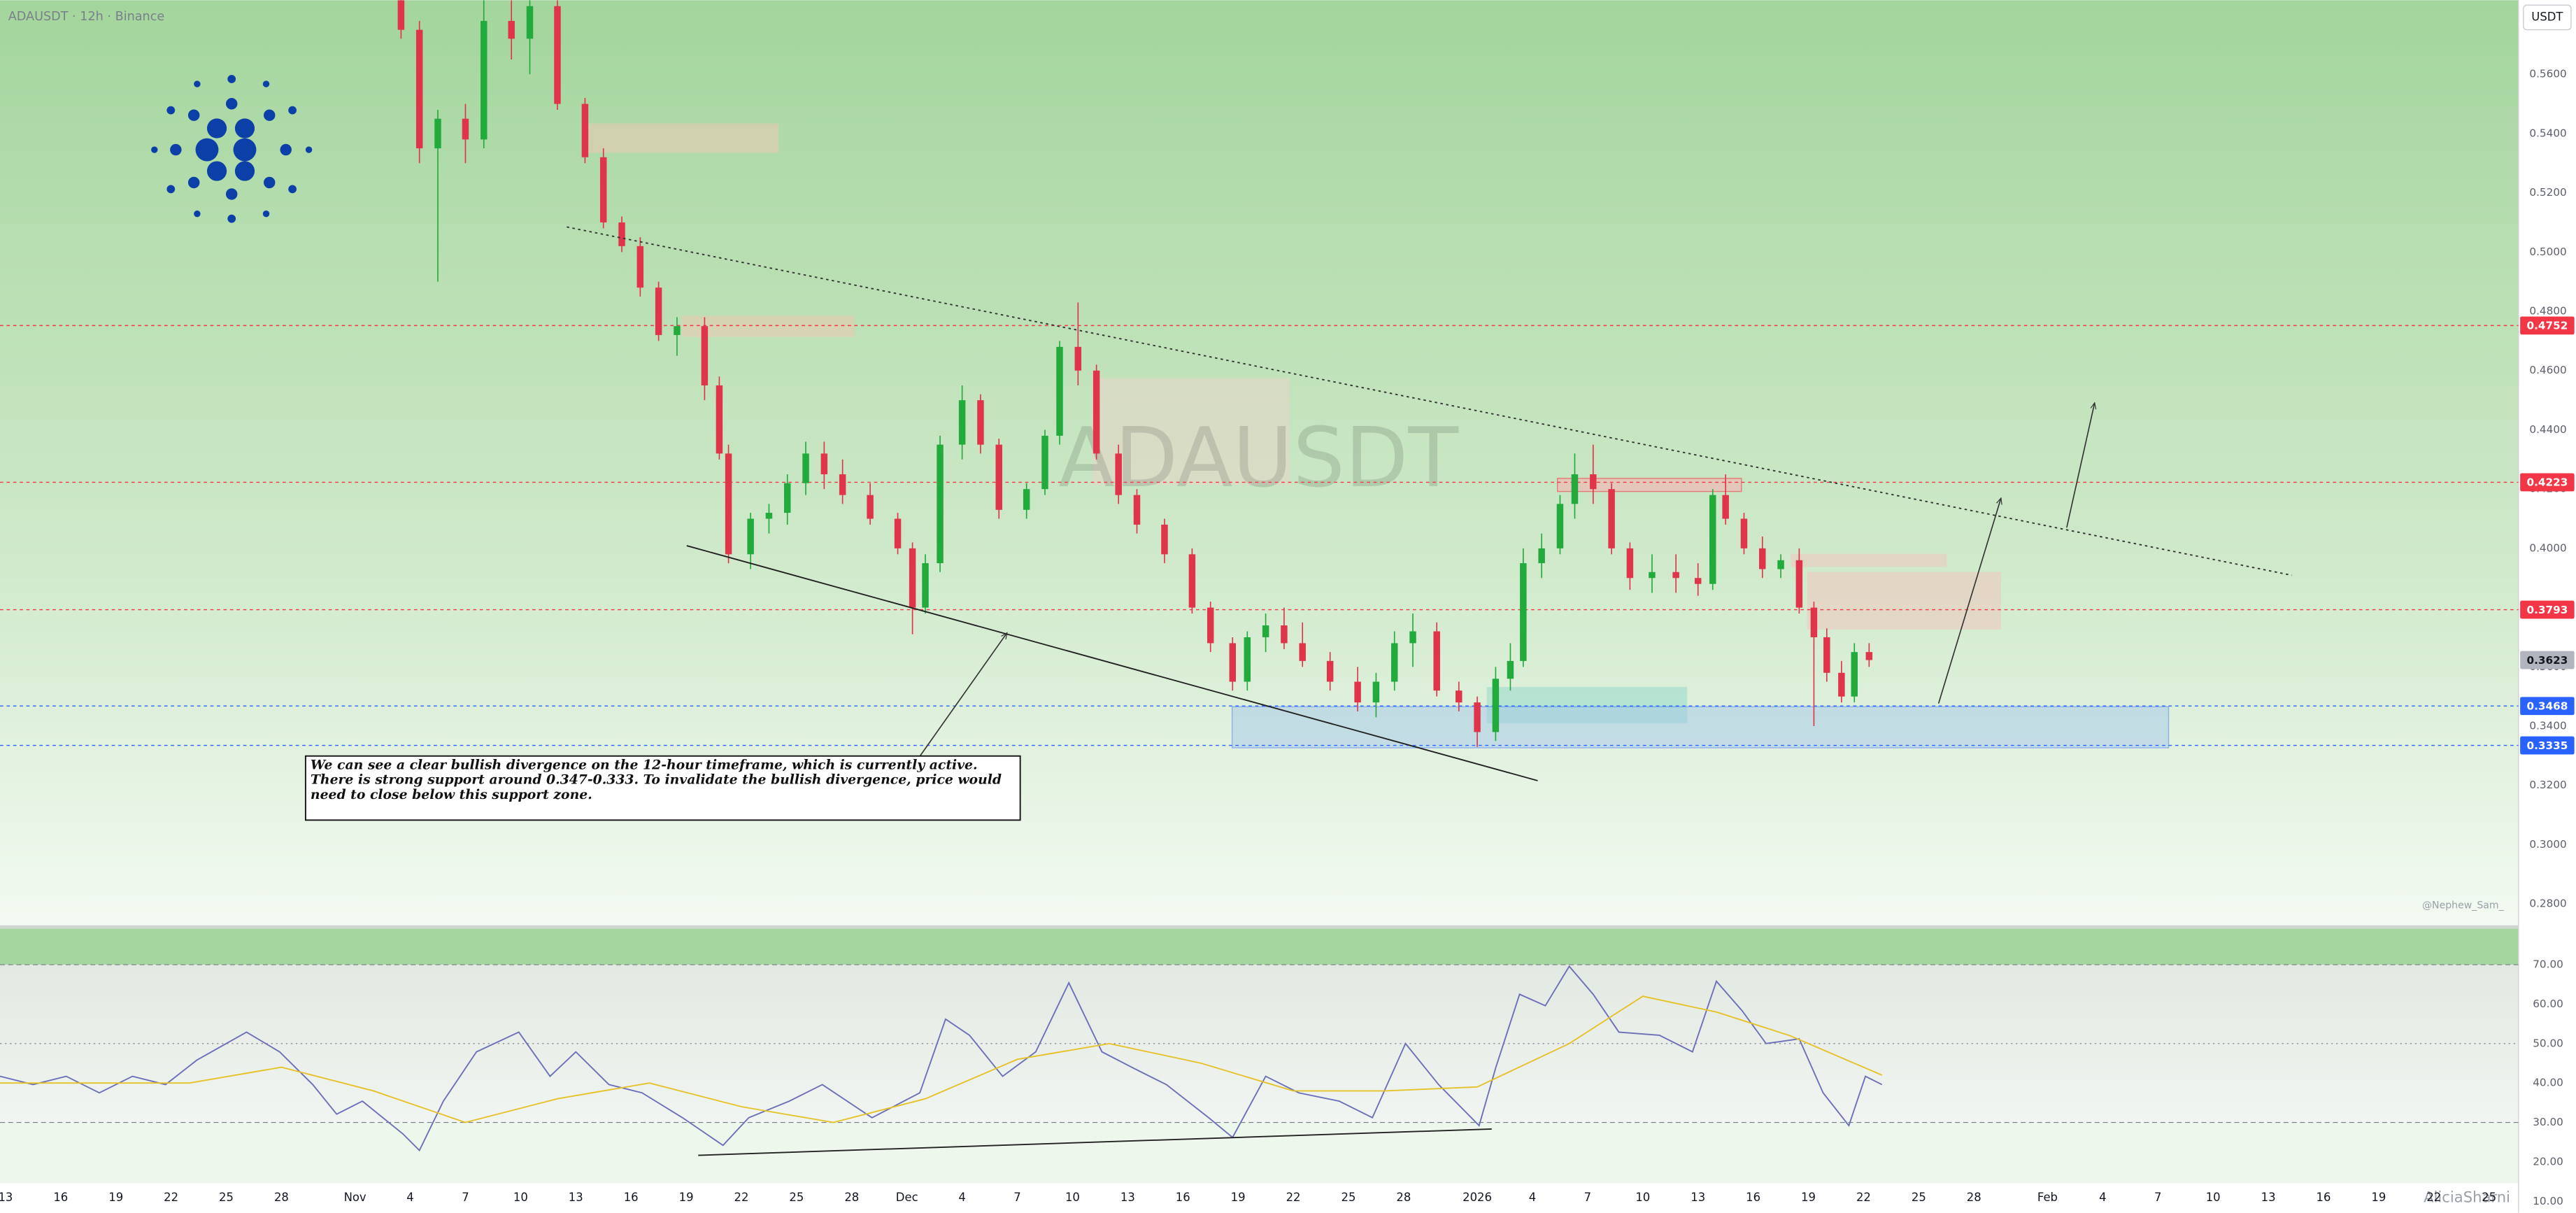 The height and width of the screenshot is (1213, 2576). Describe the element at coordinates (1700, 727) in the screenshot. I see `support-zone` at that location.